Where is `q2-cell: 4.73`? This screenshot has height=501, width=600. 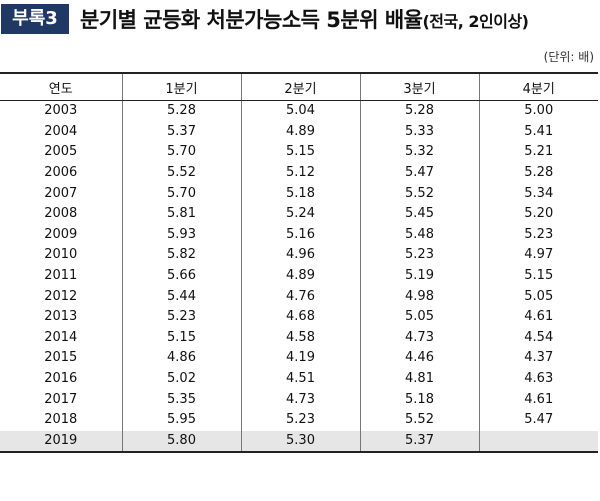 q2-cell: 4.73 is located at coordinates (300, 399).